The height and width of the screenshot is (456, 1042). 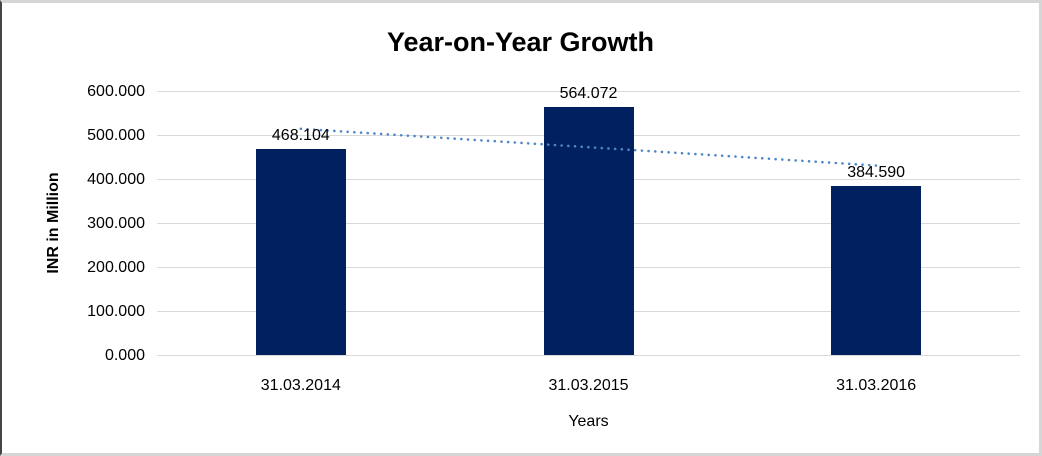 I want to click on y-tick-label: 400.000, so click(x=116, y=179).